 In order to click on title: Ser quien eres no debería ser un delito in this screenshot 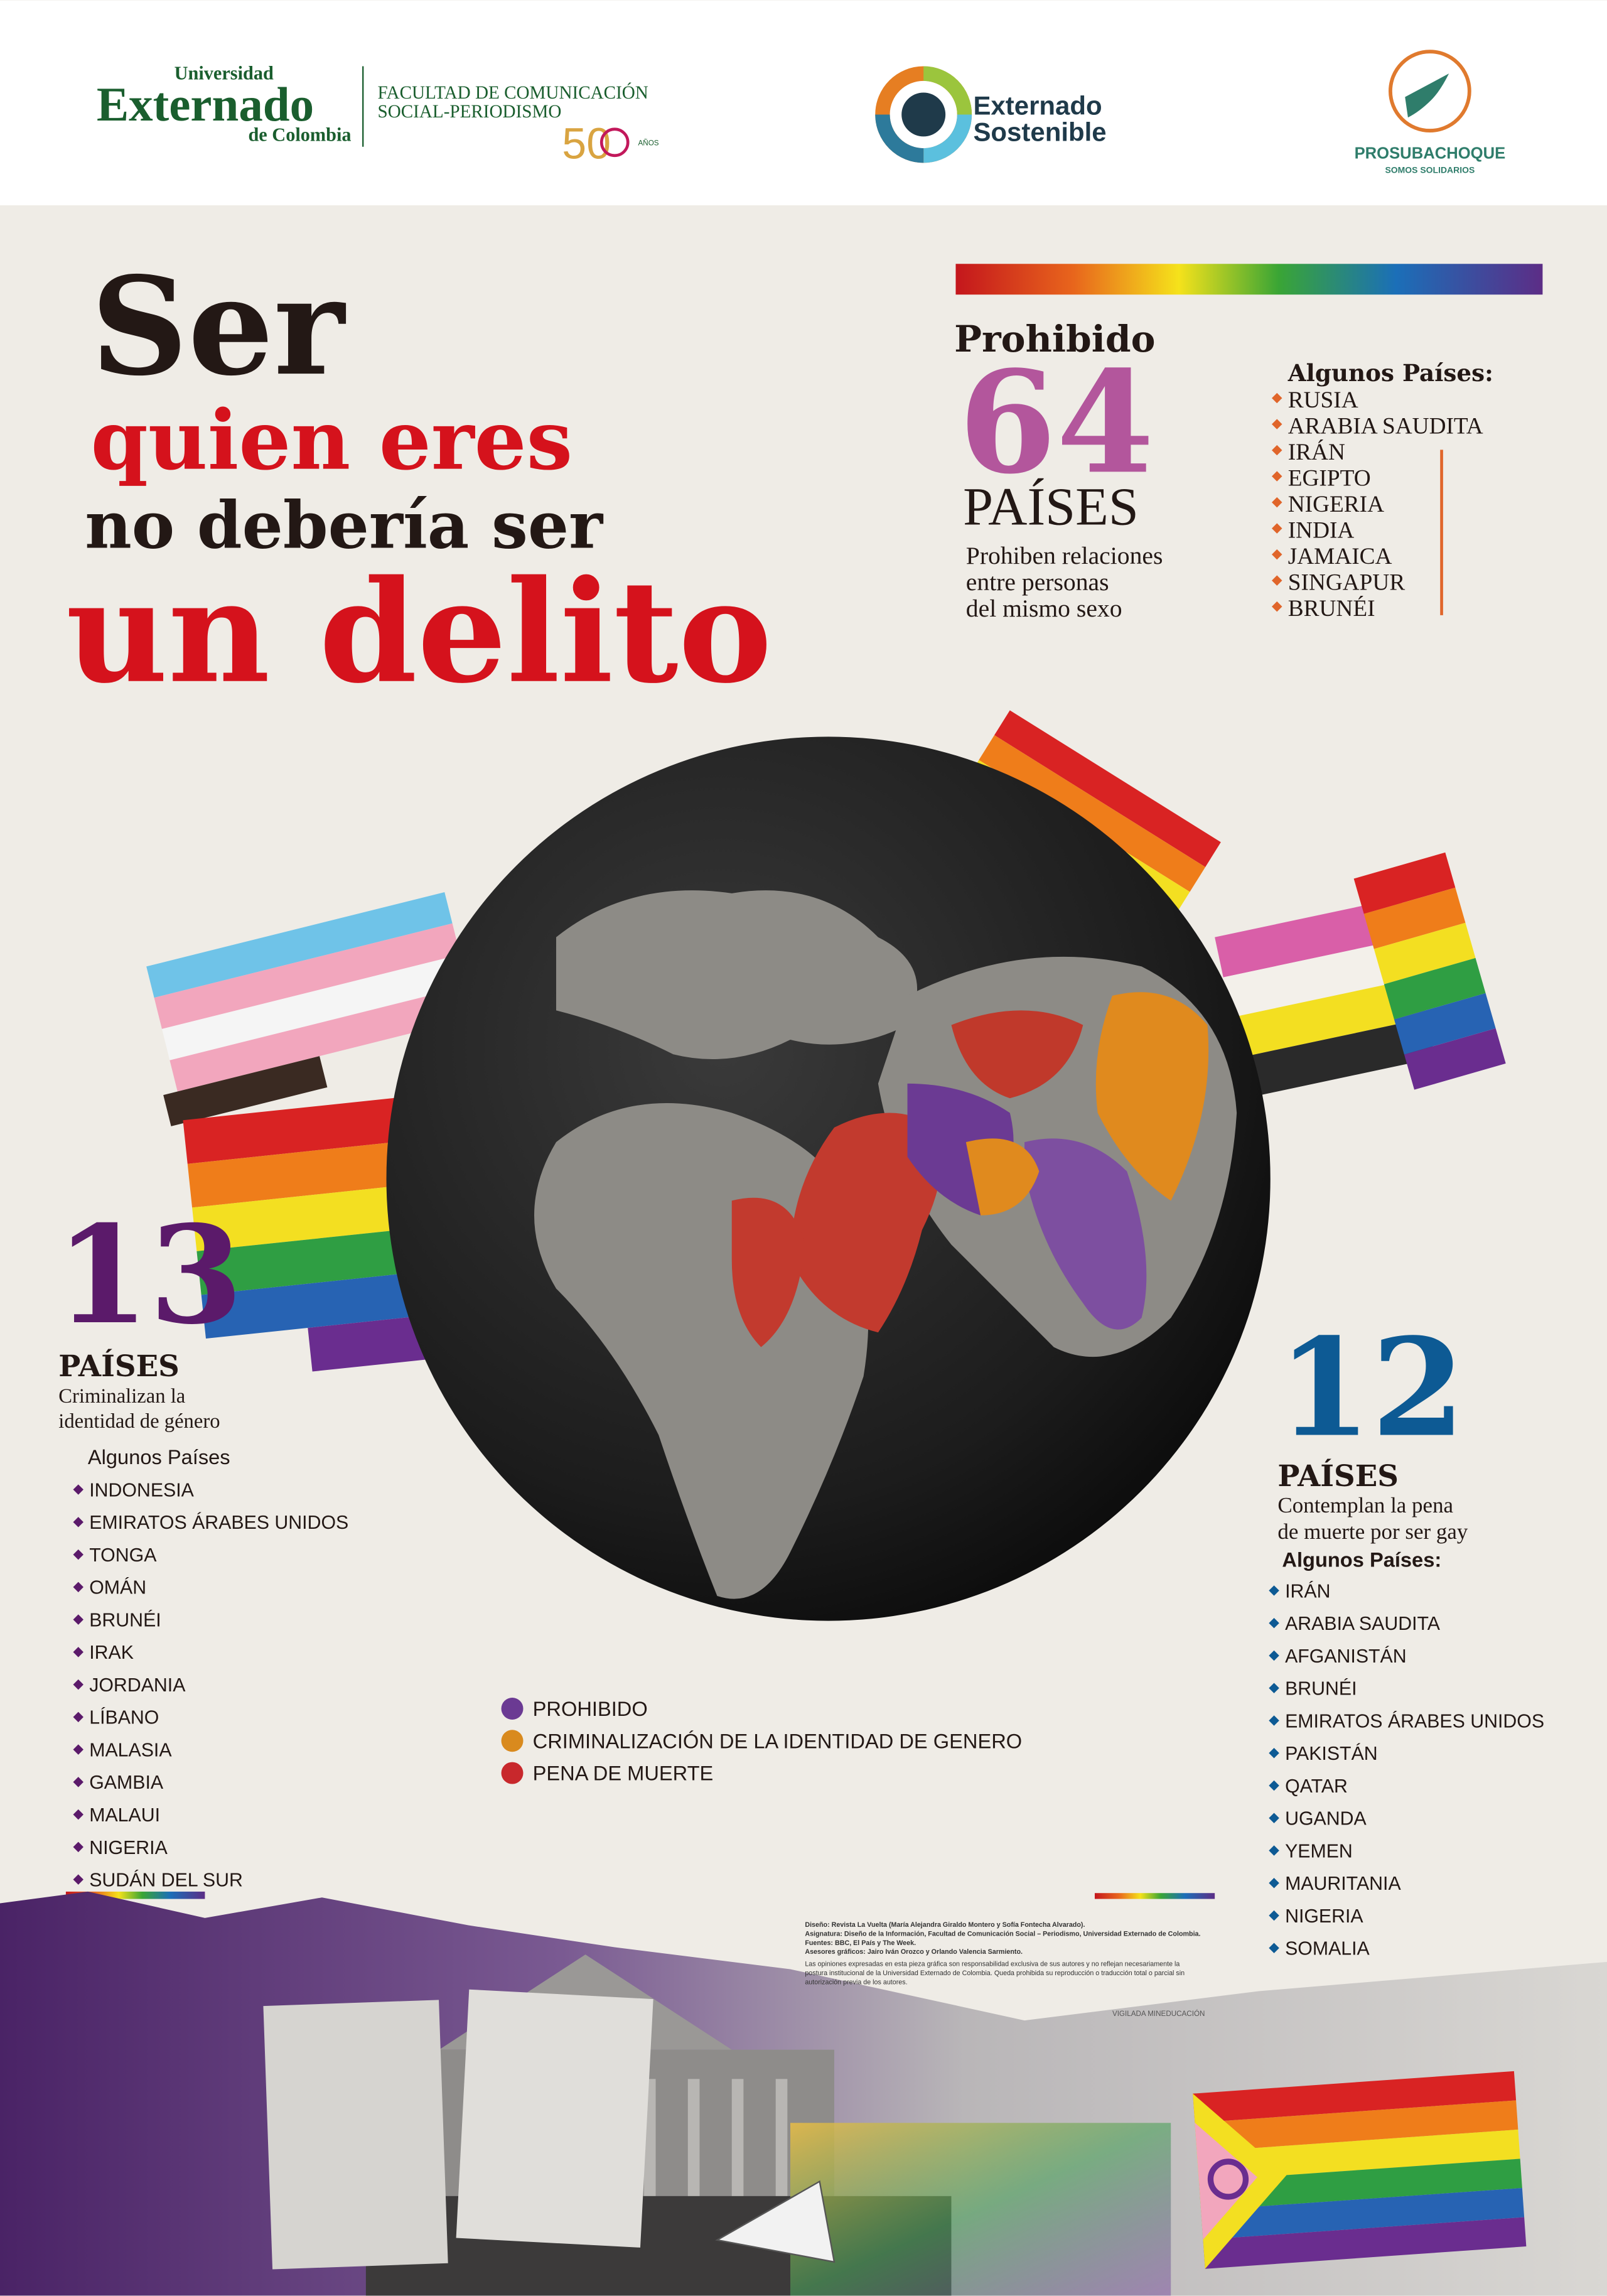, I will do `click(419, 481)`.